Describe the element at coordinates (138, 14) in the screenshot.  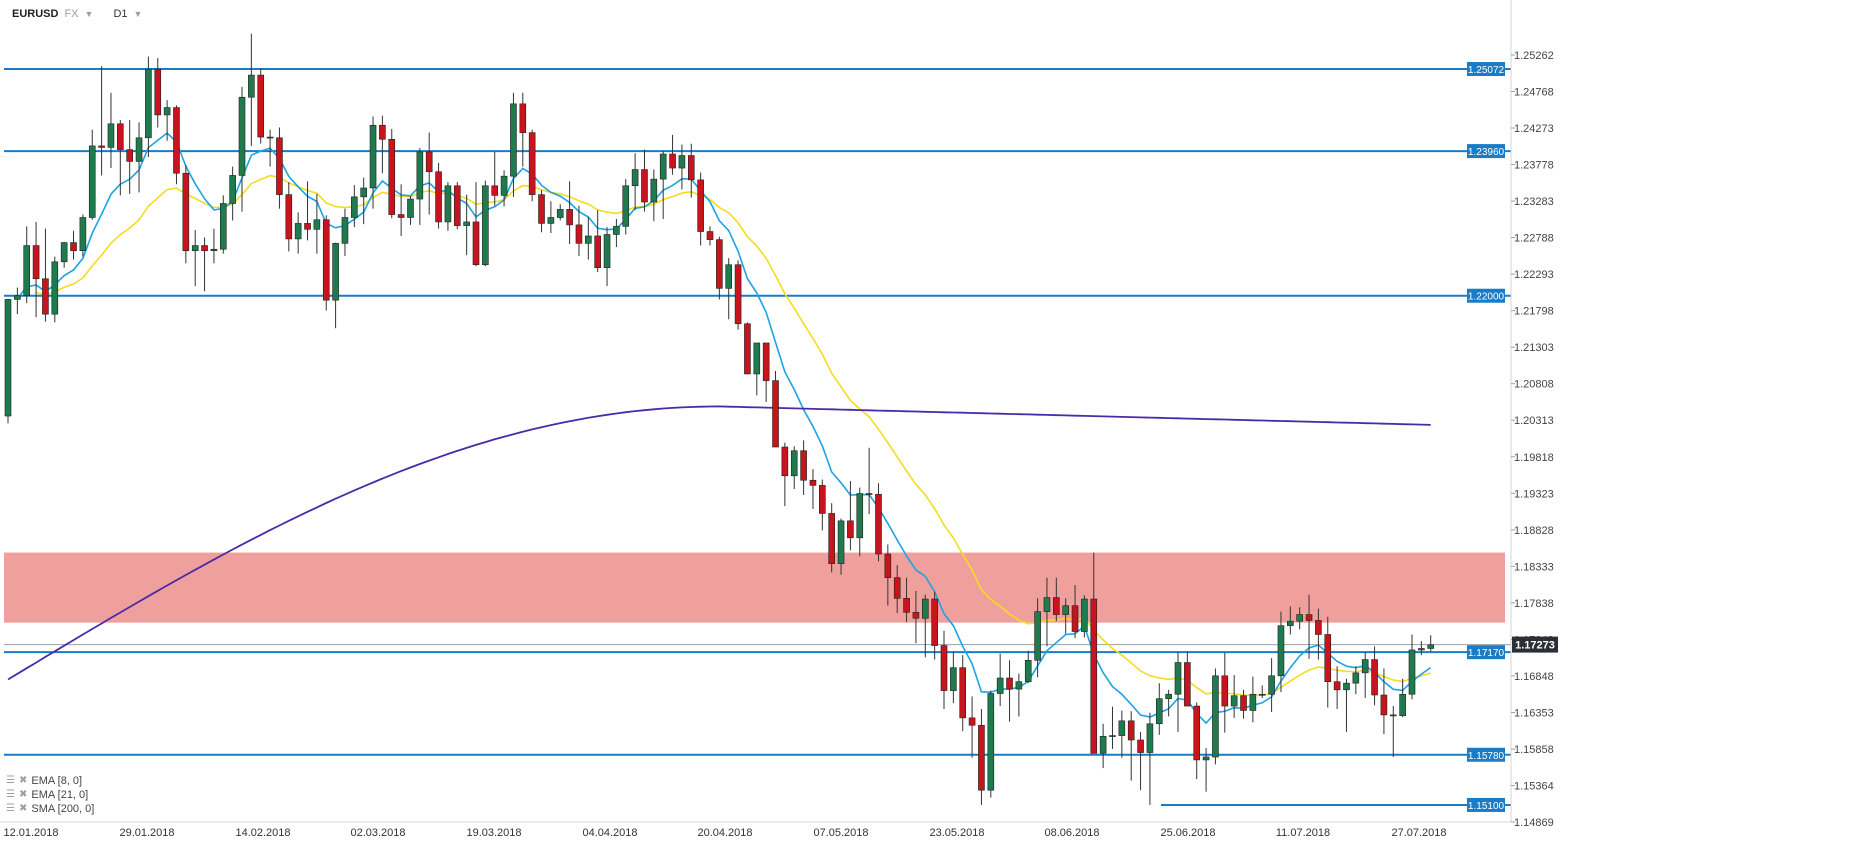
I see `timeframe-dropdown-icon: ▼` at that location.